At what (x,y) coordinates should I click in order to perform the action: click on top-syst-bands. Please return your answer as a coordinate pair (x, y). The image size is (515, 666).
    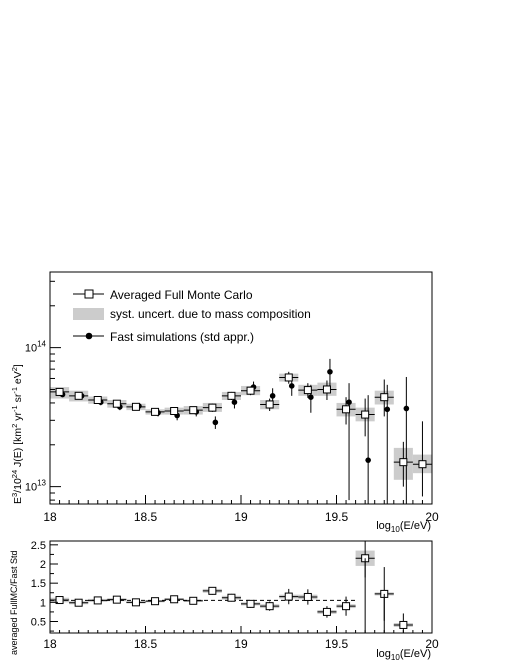
    Looking at the image, I should click on (241, 426).